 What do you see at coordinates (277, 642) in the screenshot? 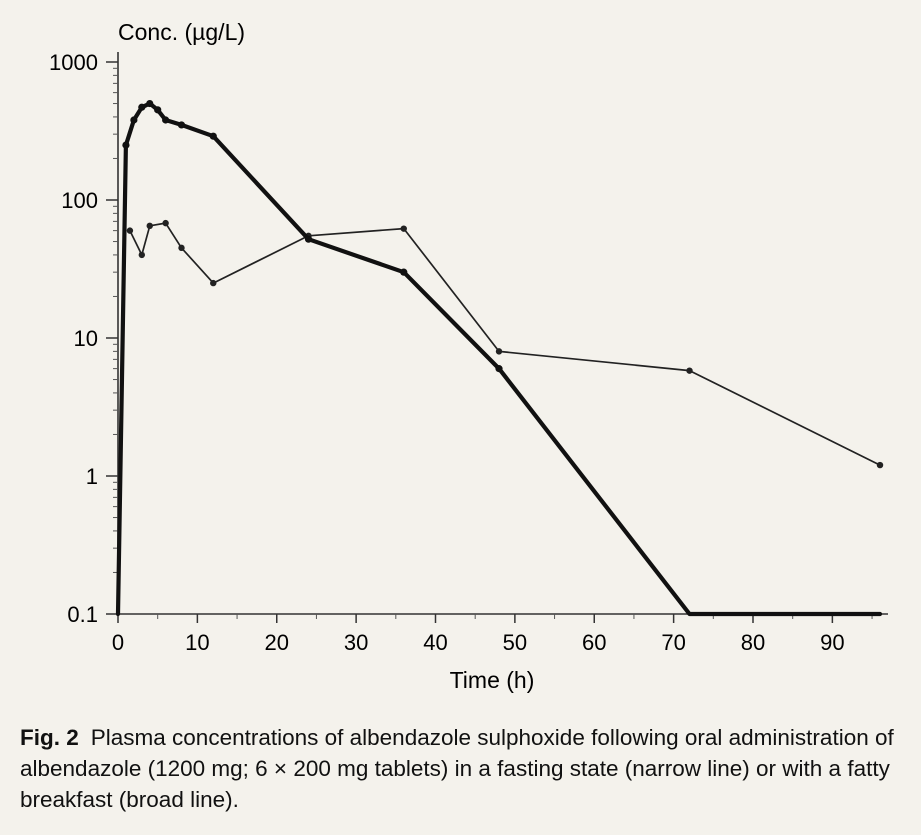
I see `x-tick-label: 20` at bounding box center [277, 642].